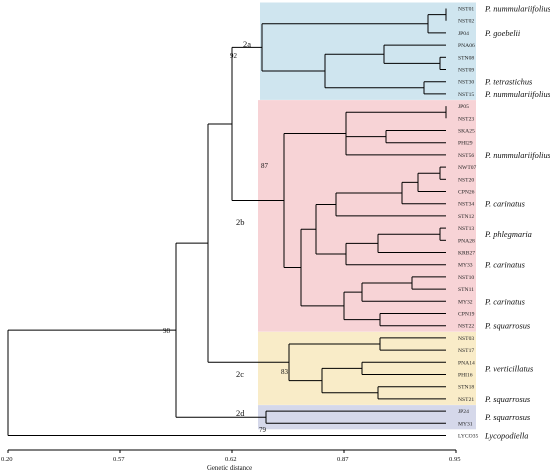 The width and height of the screenshot is (550, 473). What do you see at coordinates (466, 400) in the screenshot?
I see `leaf-label: NST21` at bounding box center [466, 400].